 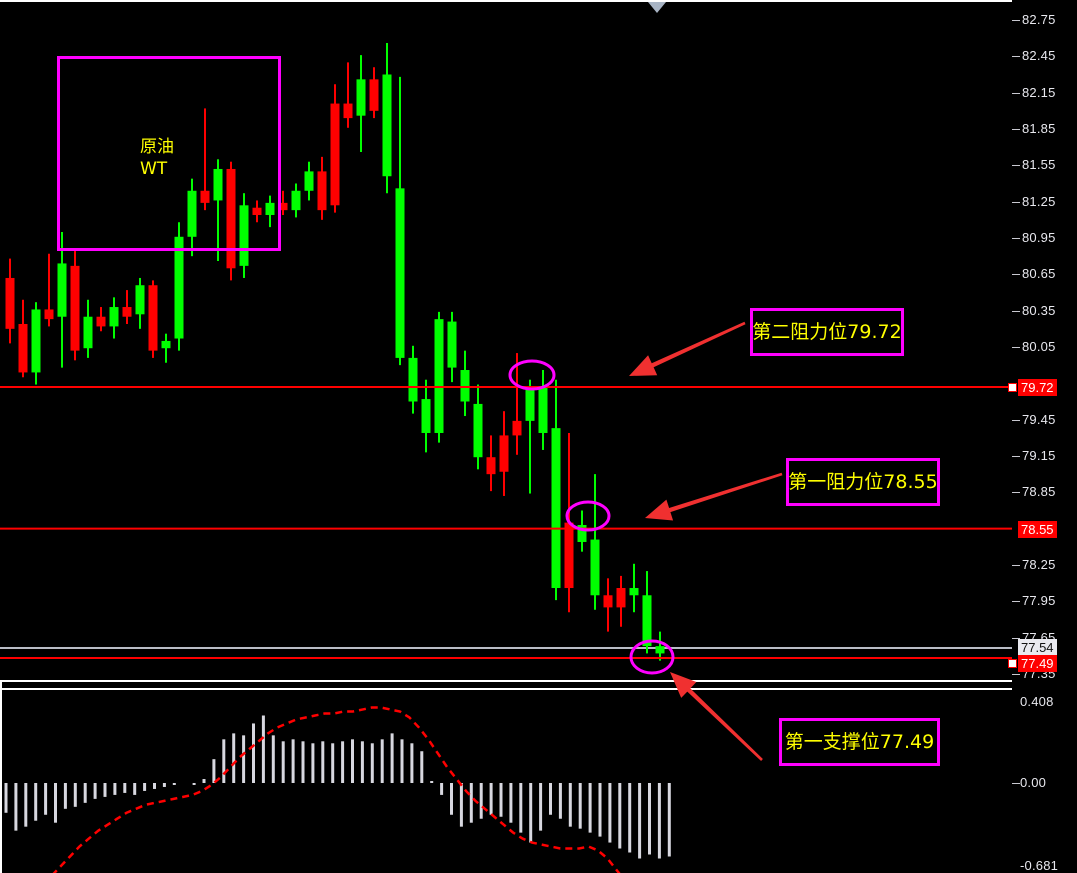 What do you see at coordinates (1016, 783) in the screenshot?
I see `macd-axis-tick` at bounding box center [1016, 783].